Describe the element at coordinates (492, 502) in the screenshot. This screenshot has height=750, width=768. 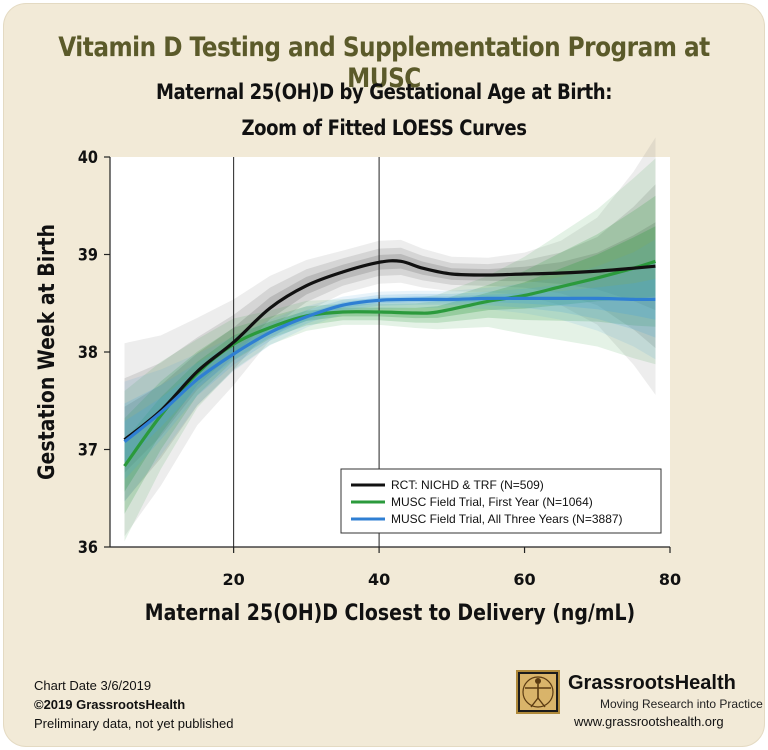
I see `legend-label-2: MUSC Field Trial, First Year (N=1064)` at that location.